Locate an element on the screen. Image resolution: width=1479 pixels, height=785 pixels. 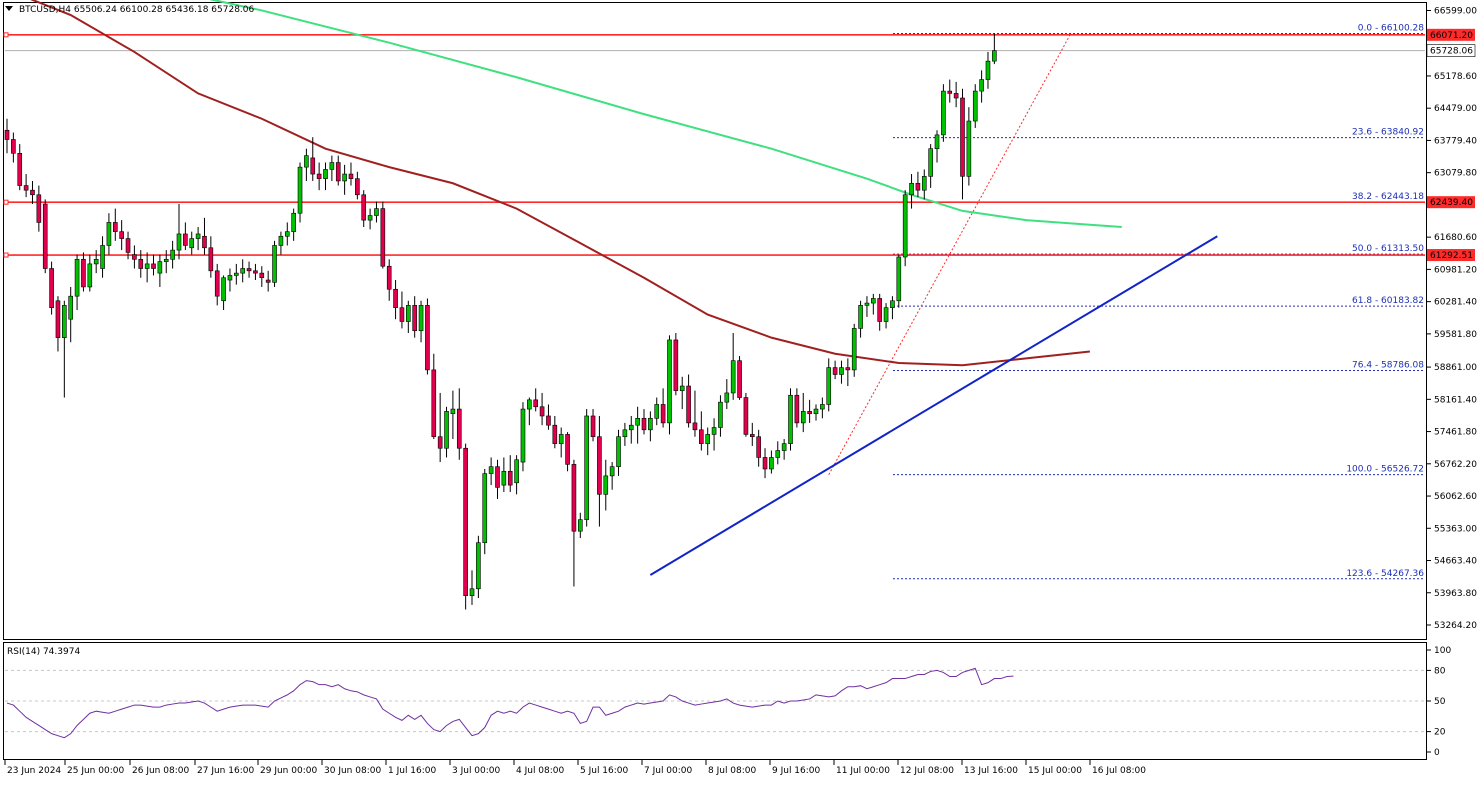
time-tick-label: 1 Jul 16:00 is located at coordinates (412, 771).